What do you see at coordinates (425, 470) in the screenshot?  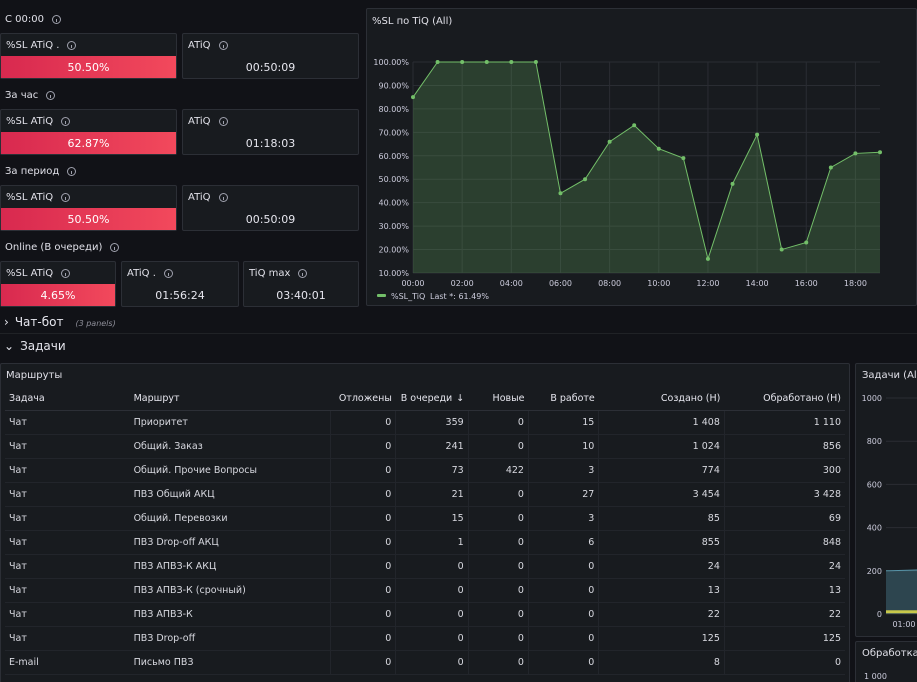 I see `table-row: Чат Общий. Прочие Вопросы 0 73 422 3 774 300` at bounding box center [425, 470].